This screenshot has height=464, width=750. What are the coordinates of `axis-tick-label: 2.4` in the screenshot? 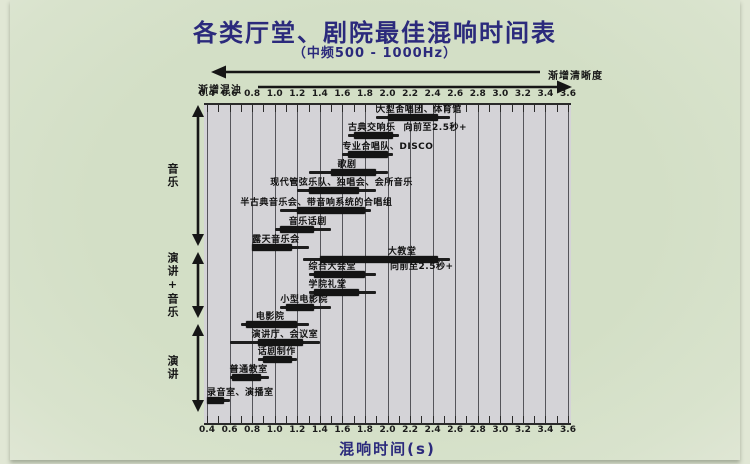 It's located at (432, 94).